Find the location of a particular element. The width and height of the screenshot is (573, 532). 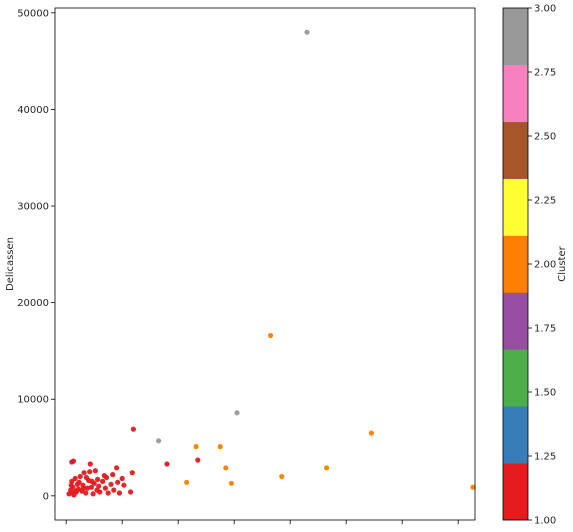

y-axis-title: Delicassen is located at coordinates (10, 264).